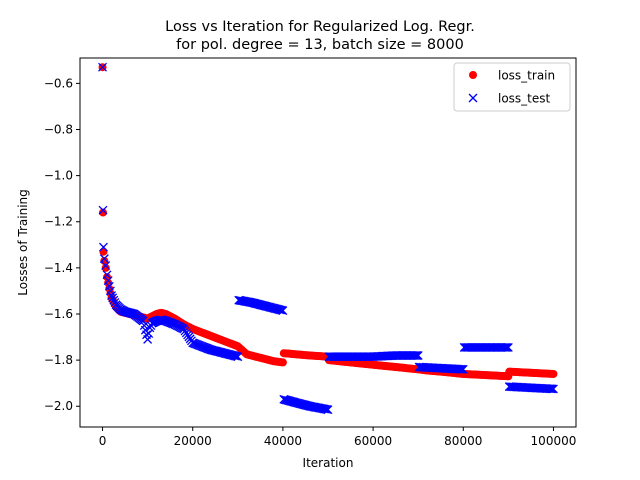 The image size is (640, 480). What do you see at coordinates (338, 437) in the screenshot?
I see `x-axis: 0 20000 40000 60000 80000 100000` at bounding box center [338, 437].